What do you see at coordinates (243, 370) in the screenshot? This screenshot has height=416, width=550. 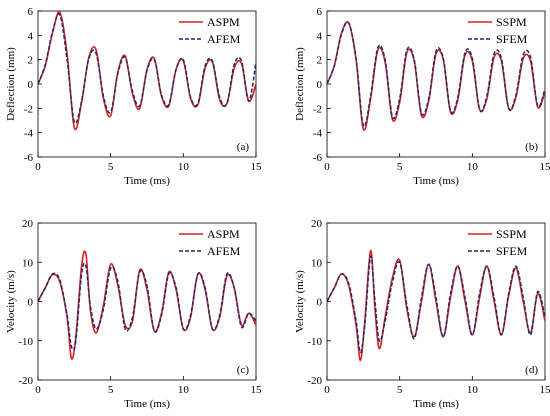 I see `panel-tag: (c)` at bounding box center [243, 370].